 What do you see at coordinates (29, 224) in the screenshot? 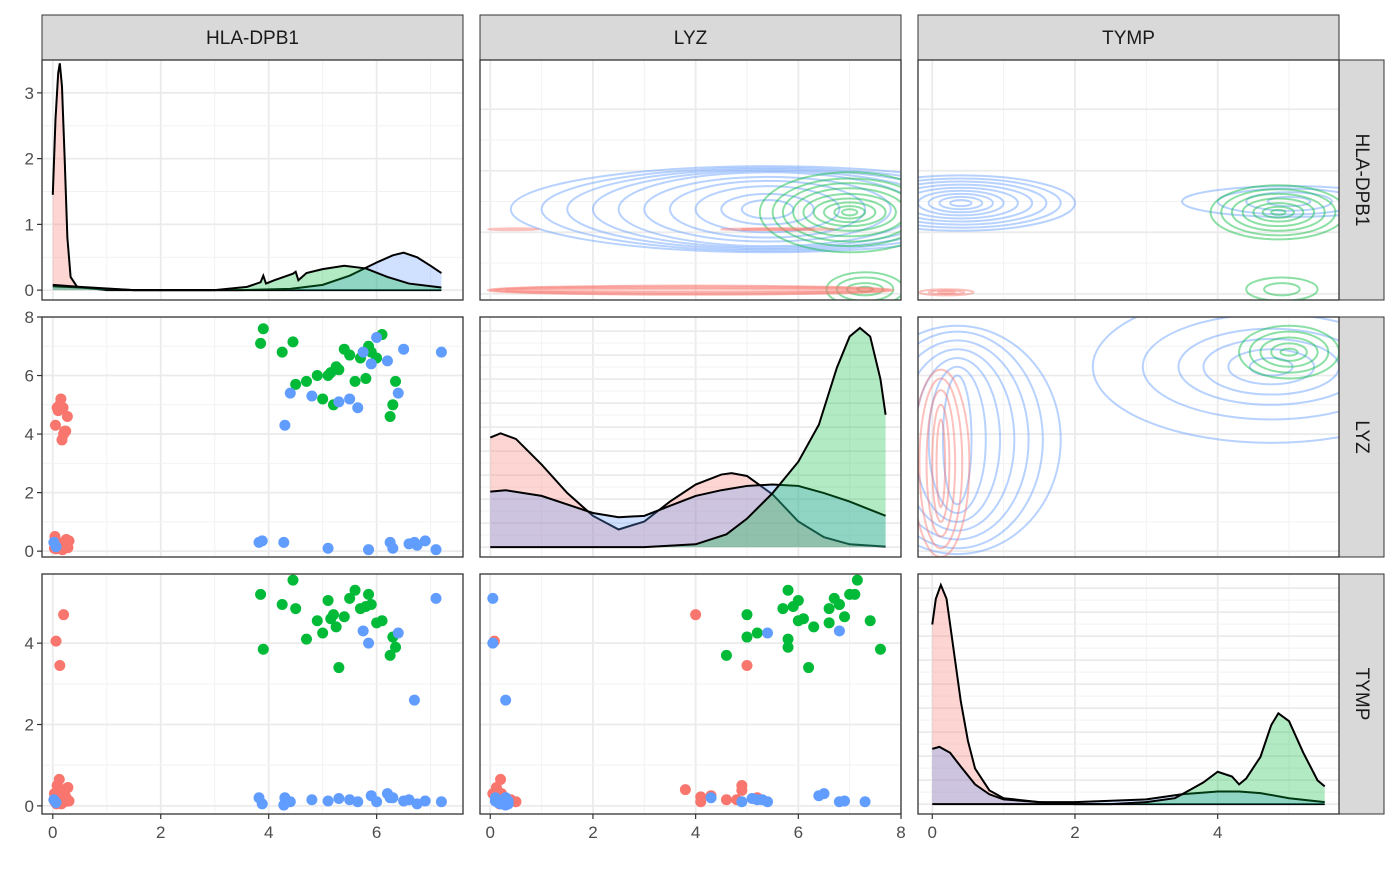
I see `y-tick-label-hla-dpb1: 1` at bounding box center [29, 224].